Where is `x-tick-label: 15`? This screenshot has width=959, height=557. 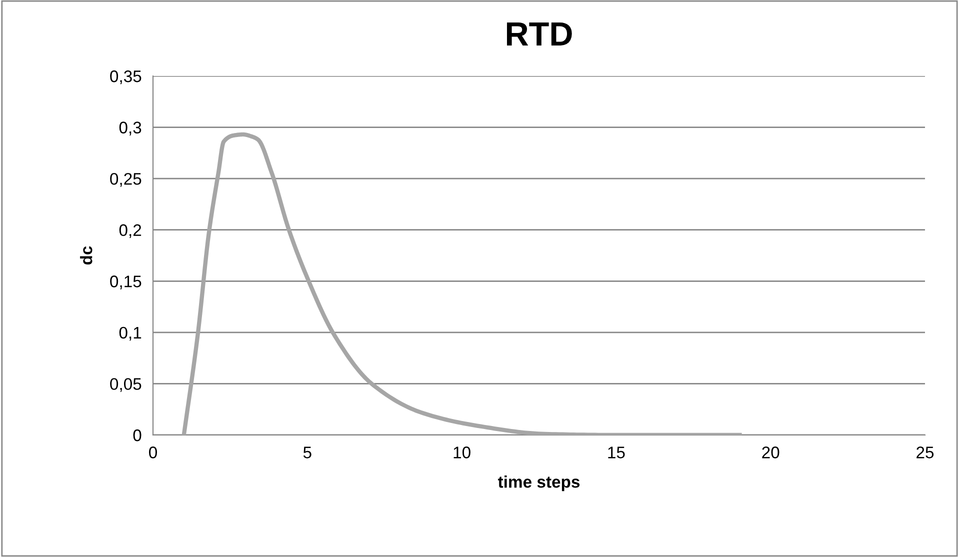
x-tick-label: 15 is located at coordinates (616, 452).